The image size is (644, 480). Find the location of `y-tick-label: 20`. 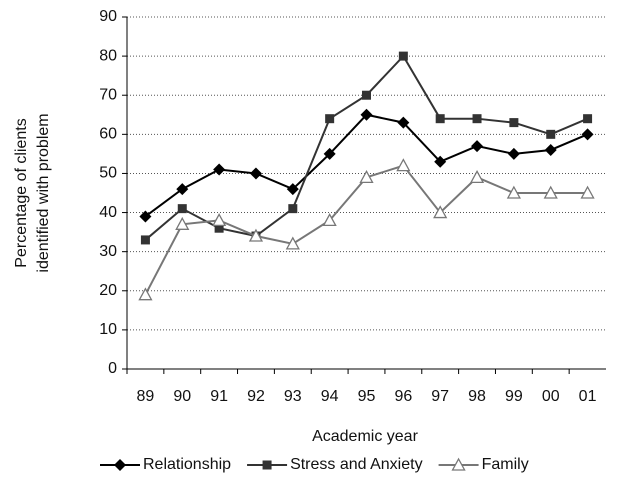

y-tick-label: 20 is located at coordinates (108, 290).